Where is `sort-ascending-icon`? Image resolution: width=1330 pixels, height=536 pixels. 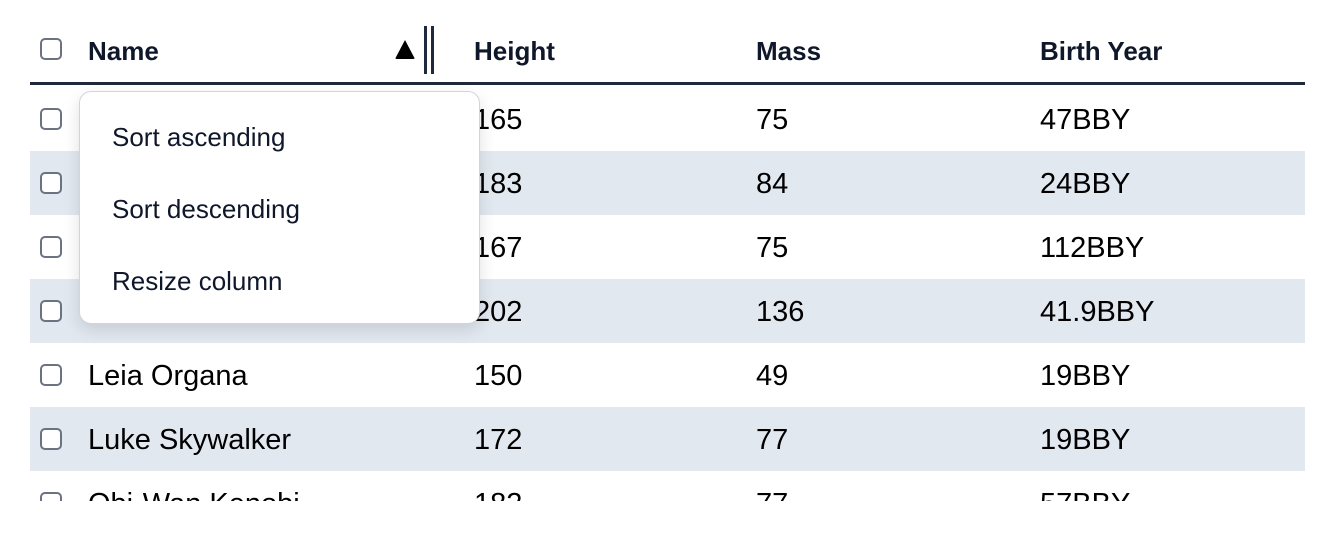 sort-ascending-icon is located at coordinates (405, 49).